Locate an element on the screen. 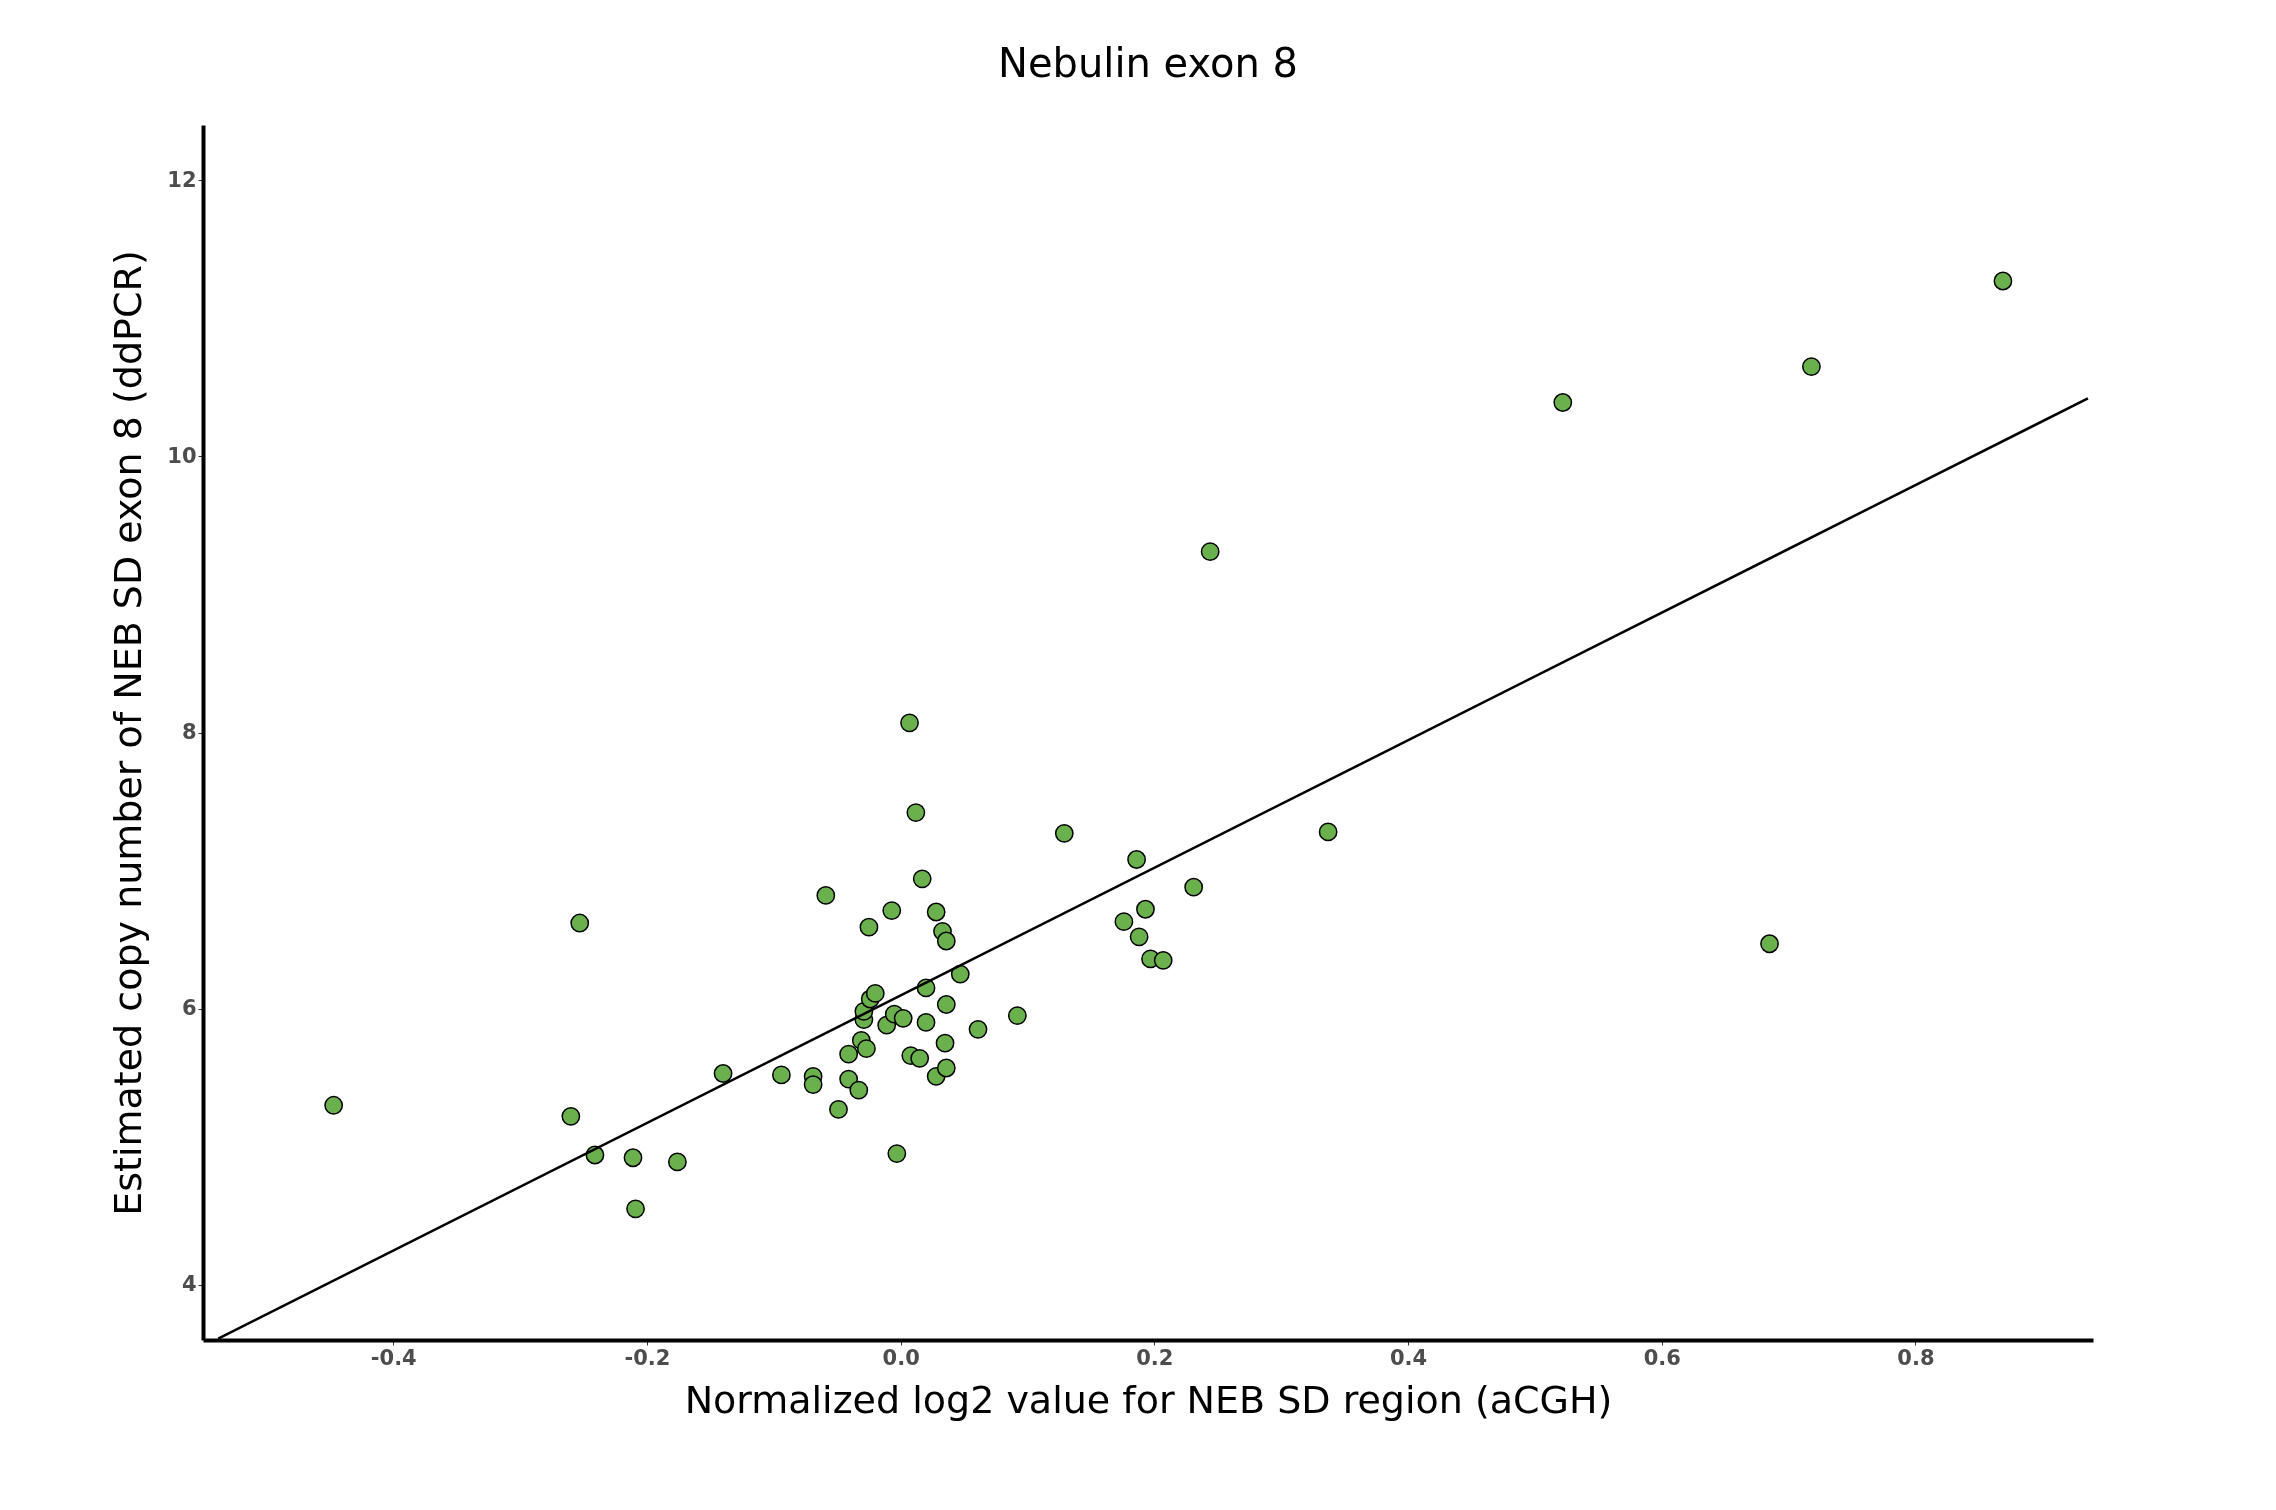 This screenshot has height=1510, width=2276. y-tick-label: 6 is located at coordinates (189, 1008).